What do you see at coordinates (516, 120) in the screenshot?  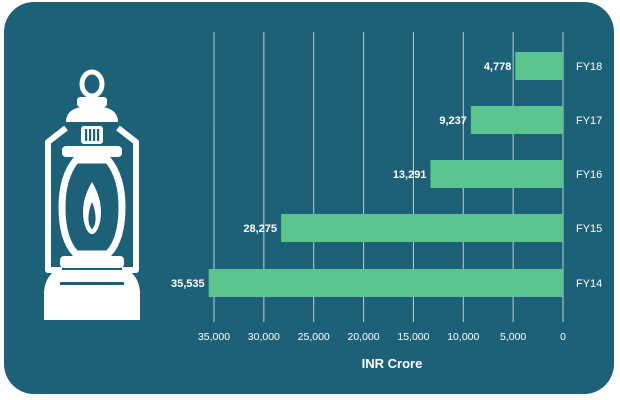 I see `bar-fy17` at bounding box center [516, 120].